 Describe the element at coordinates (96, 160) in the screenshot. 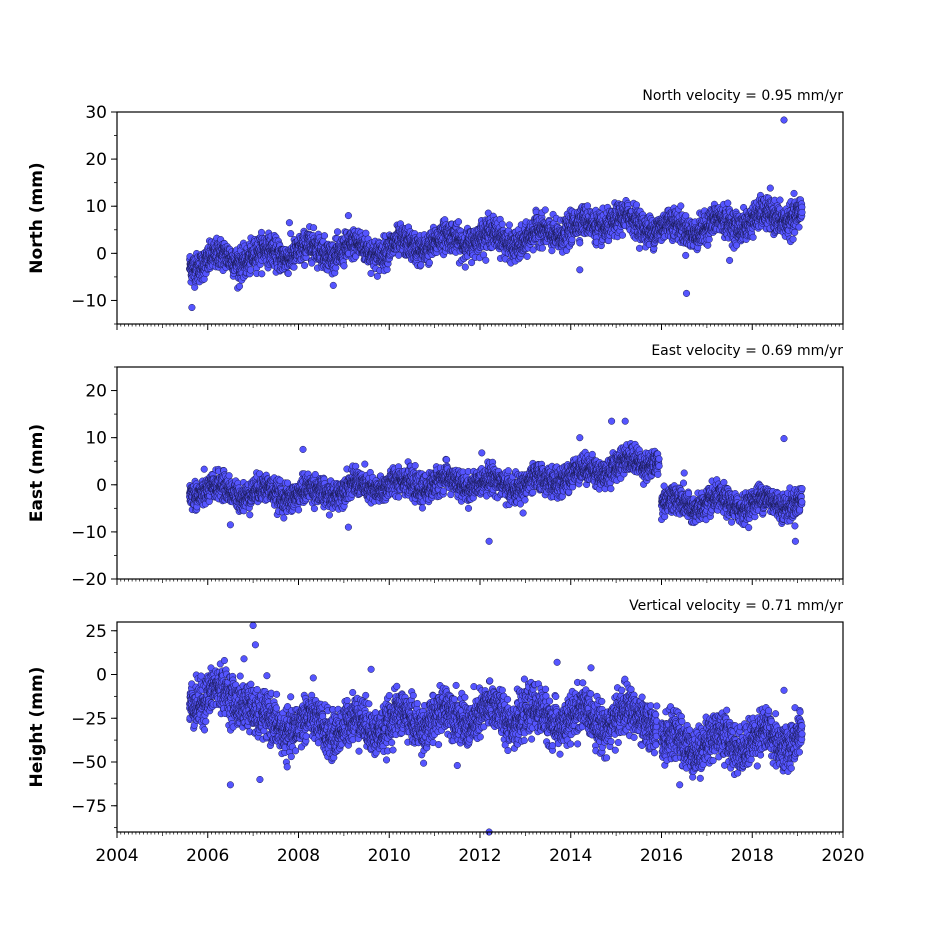

I see `y-tick-label: 20` at that location.